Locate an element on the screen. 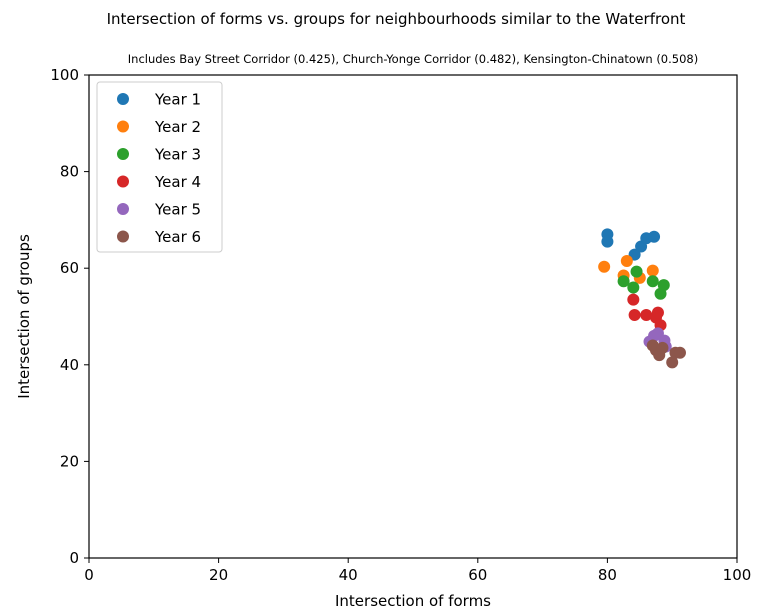 Image resolution: width=776 pixels, height=612 pixels. legend-label-year-1: Year 1 is located at coordinates (177, 100).